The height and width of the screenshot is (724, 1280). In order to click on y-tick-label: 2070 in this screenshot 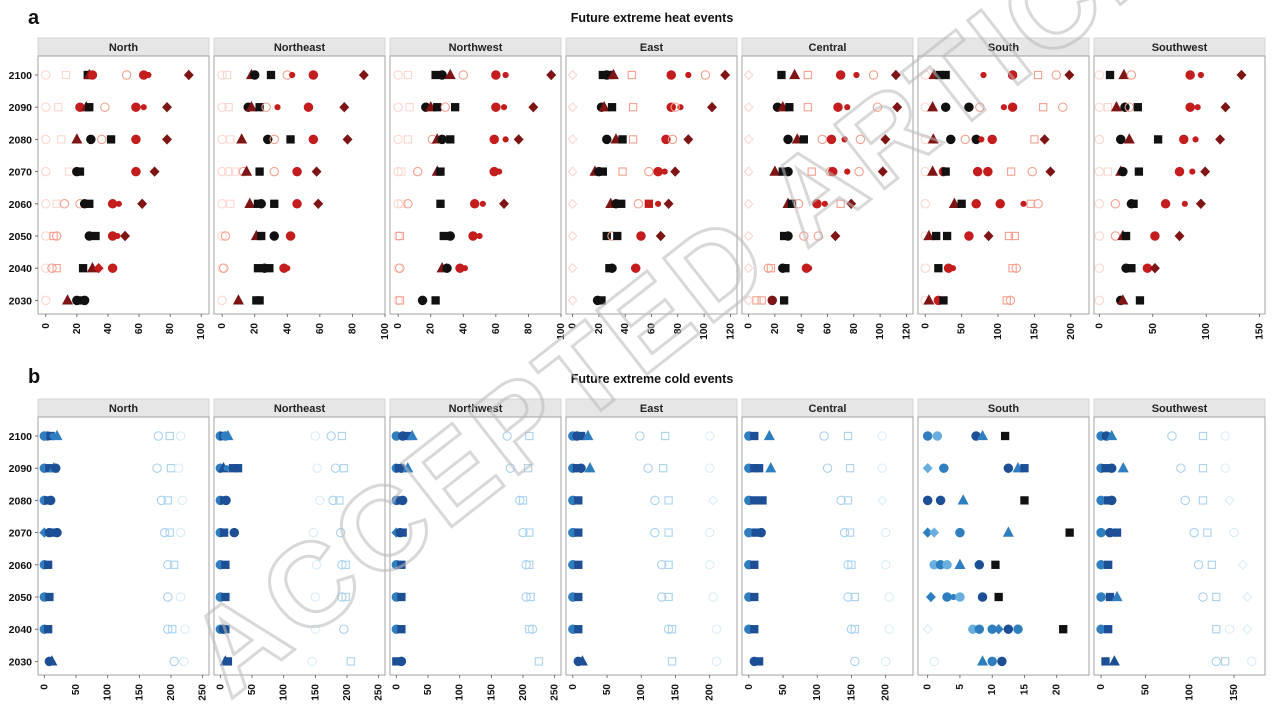, I will do `click(21, 173)`.